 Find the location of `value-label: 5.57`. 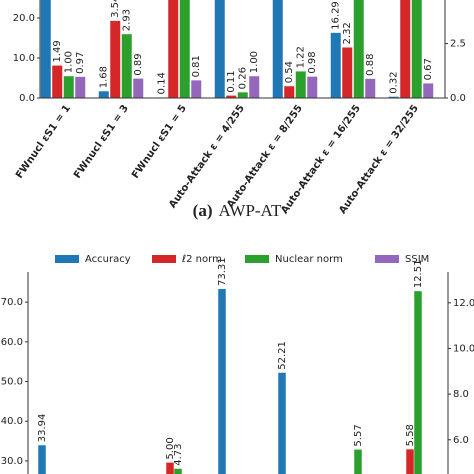

value-label: 5.57 is located at coordinates (358, 435).